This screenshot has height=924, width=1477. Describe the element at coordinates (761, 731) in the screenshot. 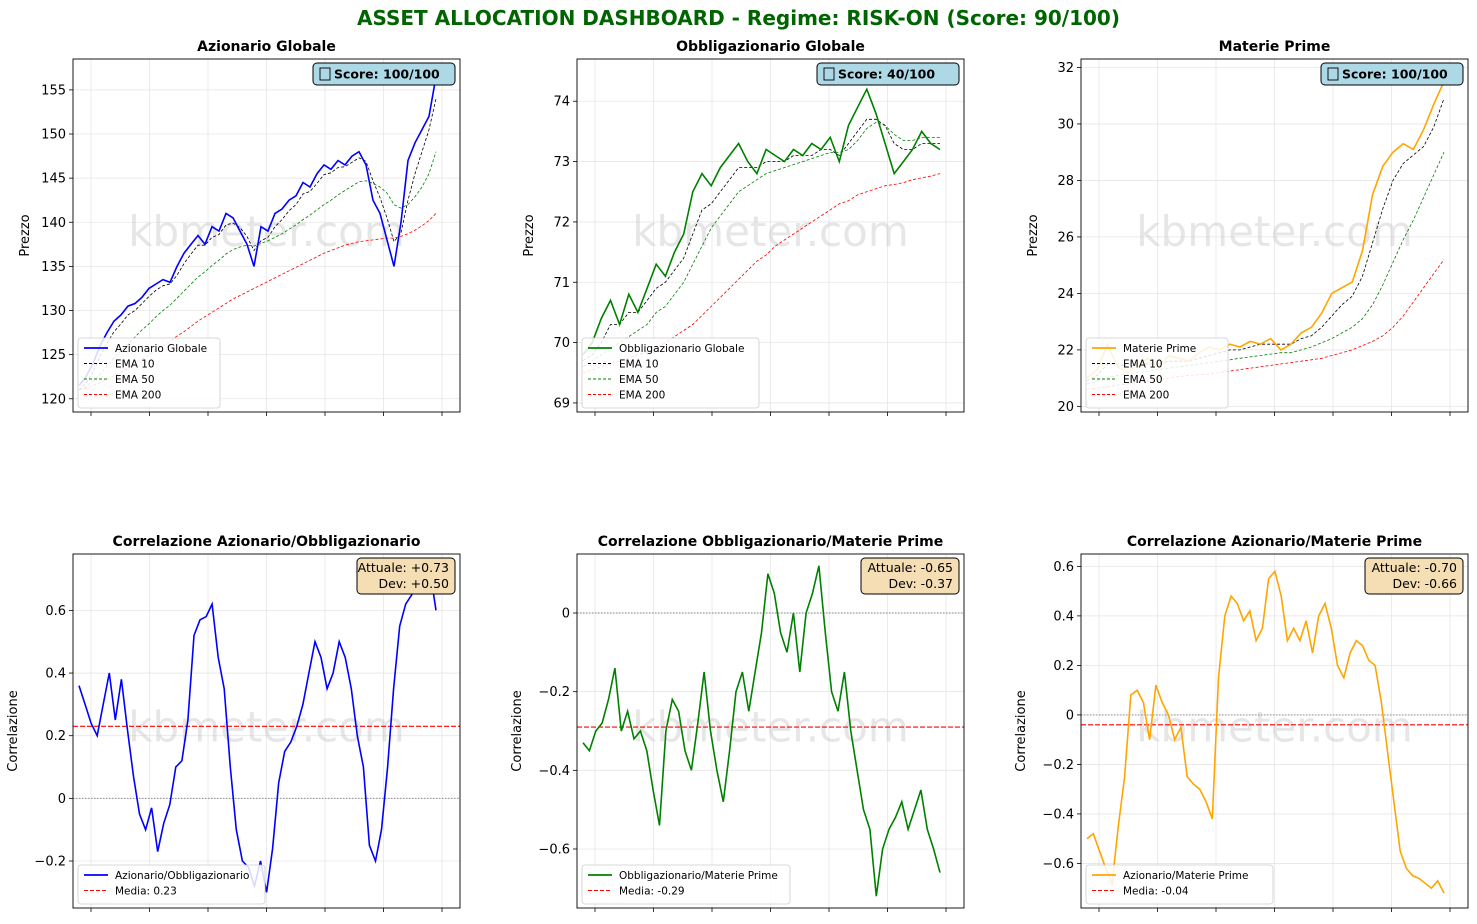

I see `series-line-obbligazionario-materie-prime` at that location.